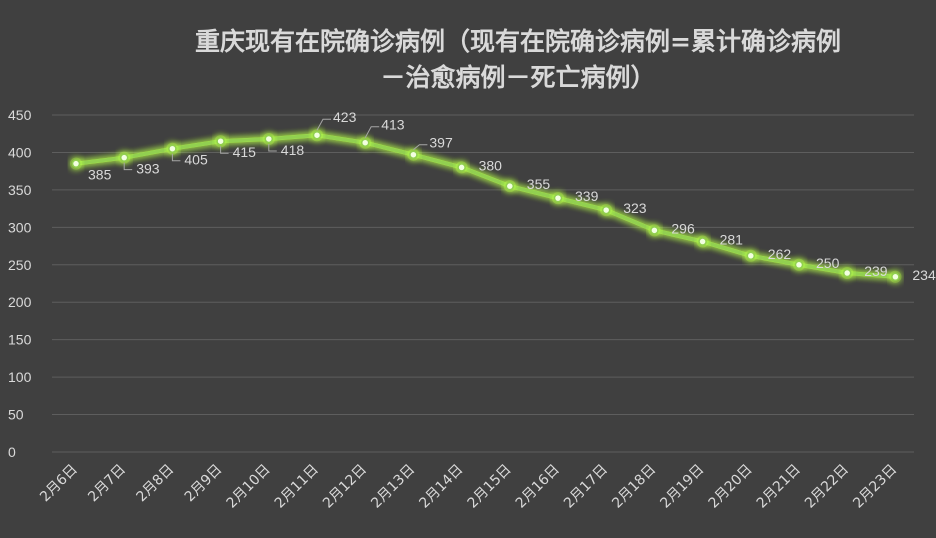 The width and height of the screenshot is (936, 538). I want to click on x-tick-label: 2月10日, so click(249, 487).